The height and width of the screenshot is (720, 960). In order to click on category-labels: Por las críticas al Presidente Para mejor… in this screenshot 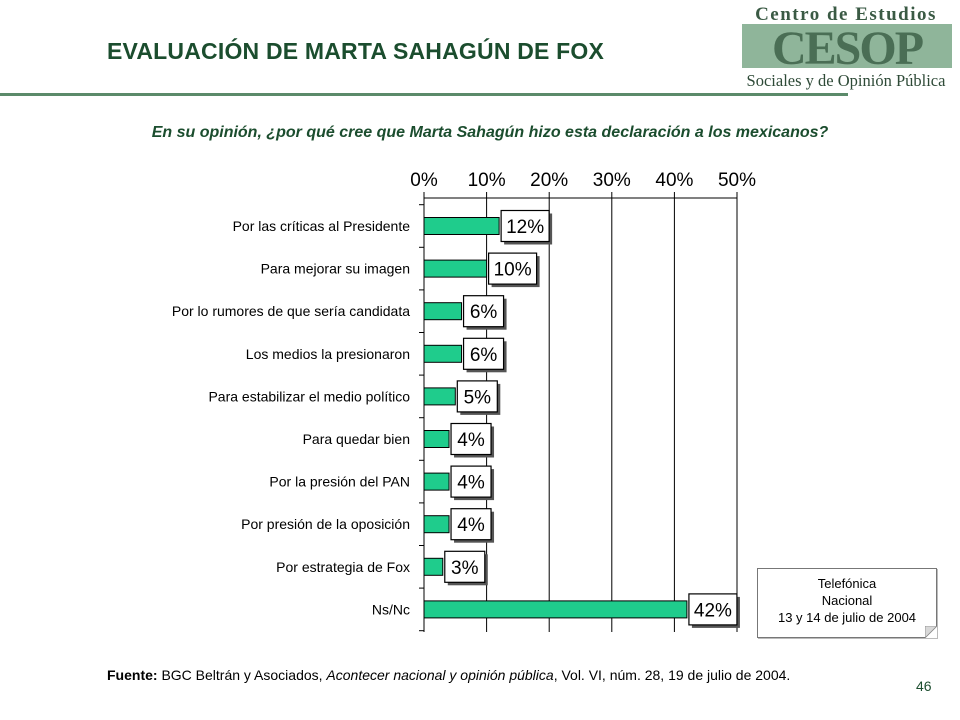, I will do `click(291, 417)`.